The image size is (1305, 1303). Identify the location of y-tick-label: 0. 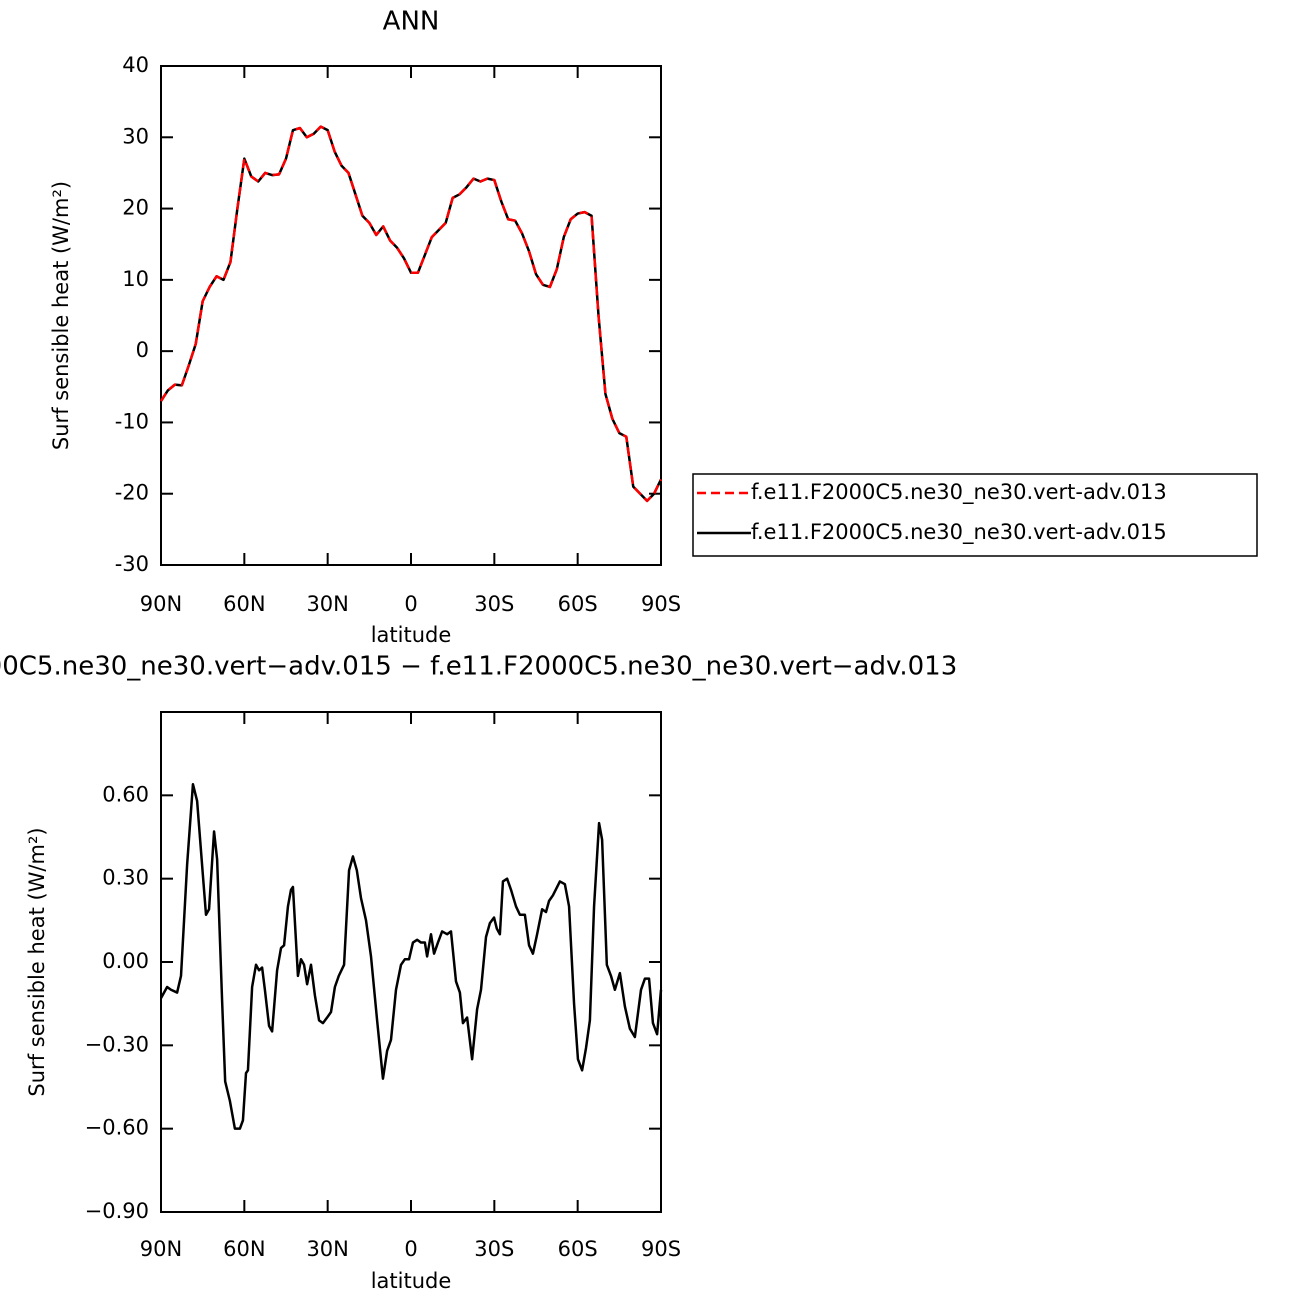
(142, 350).